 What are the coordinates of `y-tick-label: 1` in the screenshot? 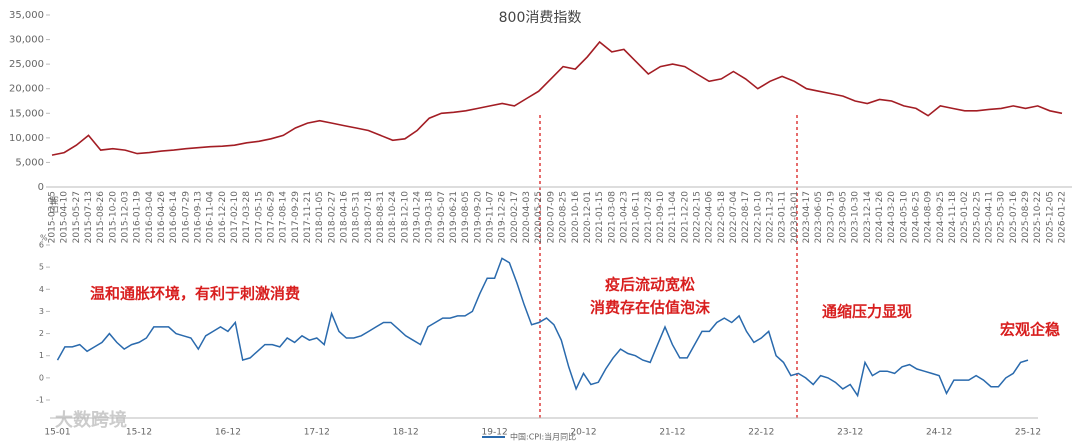 It's located at (41, 355).